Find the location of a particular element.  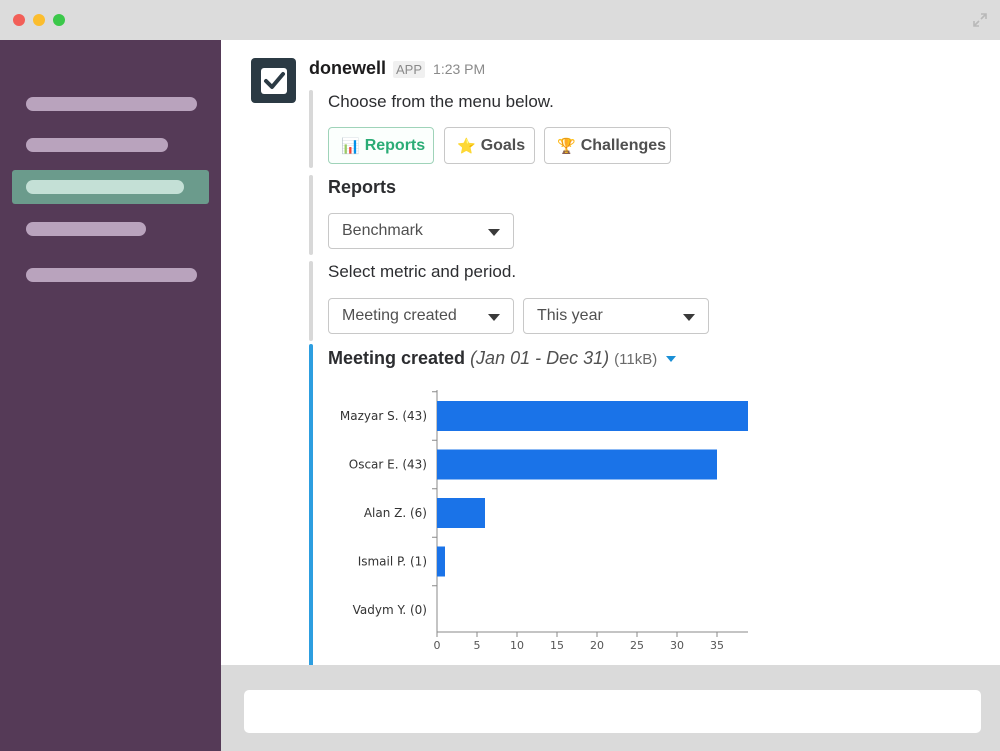

message-input is located at coordinates (612, 711).